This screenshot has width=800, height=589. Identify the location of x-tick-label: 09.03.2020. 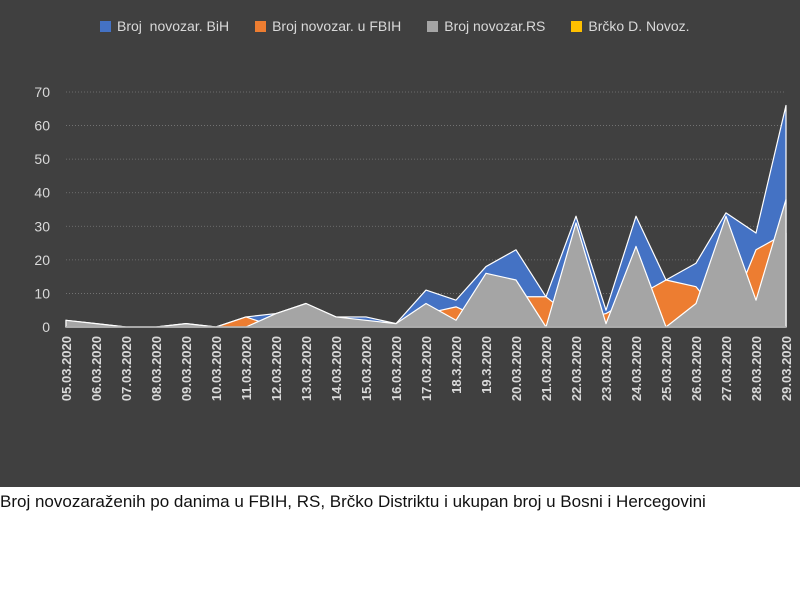
(186, 368).